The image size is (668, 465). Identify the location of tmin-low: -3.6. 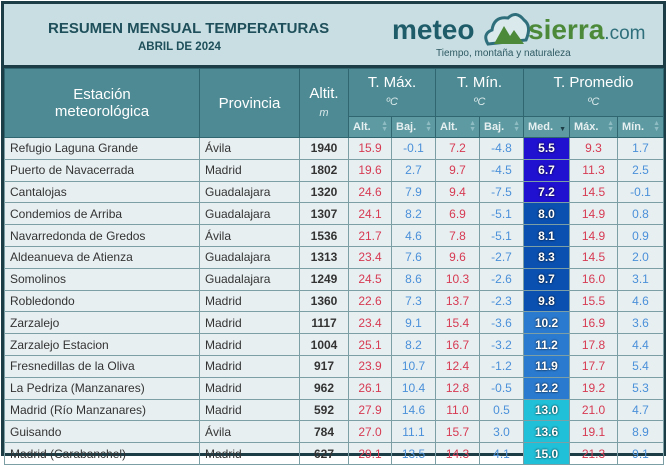
(501, 323).